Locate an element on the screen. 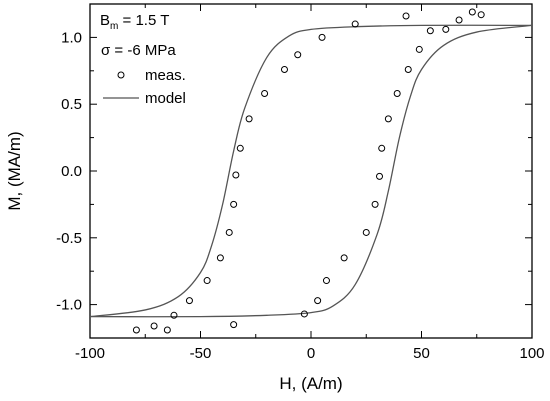 Image resolution: width=550 pixels, height=401 pixels. legend-meas-marker is located at coordinates (121, 75).